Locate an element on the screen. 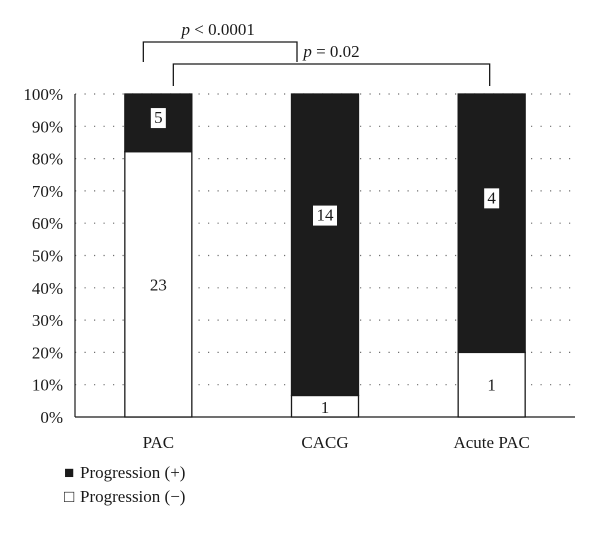  y-tick-label: 90% is located at coordinates (47, 126).